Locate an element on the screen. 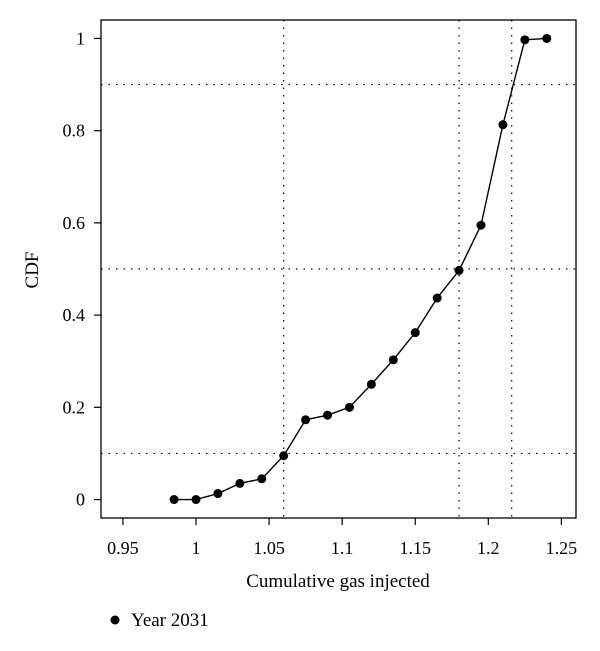  y-tick-label-2: 0.4 is located at coordinates (74, 315).